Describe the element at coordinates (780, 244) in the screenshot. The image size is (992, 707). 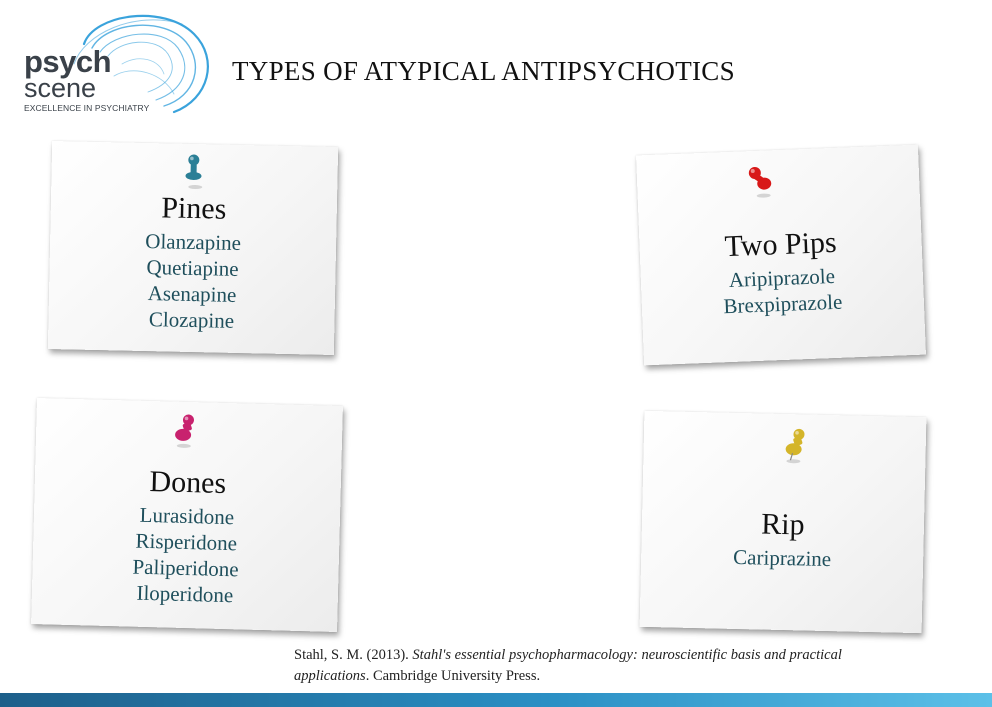
I see `note-title: Two Pips` at that location.